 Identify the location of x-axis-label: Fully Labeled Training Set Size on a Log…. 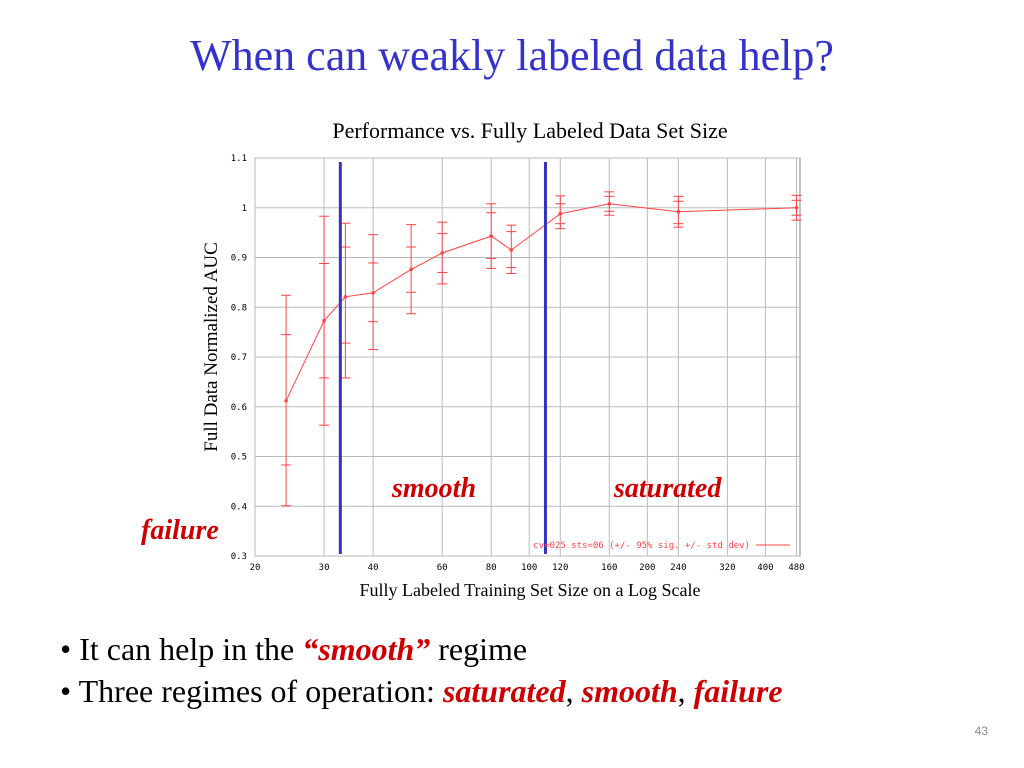
(530, 590).